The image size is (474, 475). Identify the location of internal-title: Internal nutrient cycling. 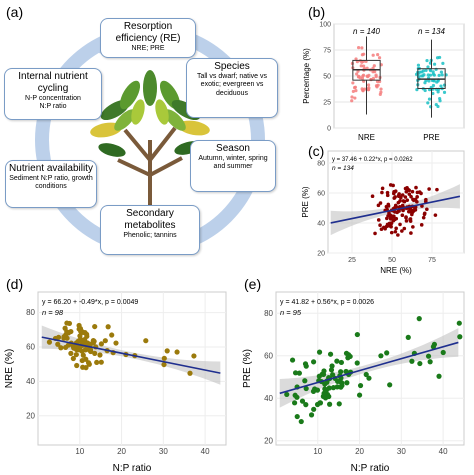
(53, 82).